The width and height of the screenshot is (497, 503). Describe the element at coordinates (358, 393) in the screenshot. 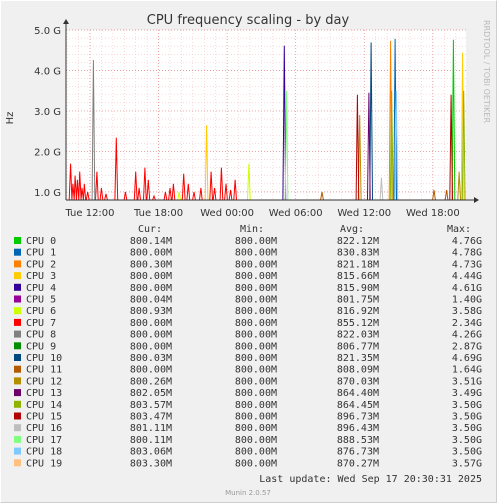

I see `legend-avg-cpu-13: 864.40M` at that location.